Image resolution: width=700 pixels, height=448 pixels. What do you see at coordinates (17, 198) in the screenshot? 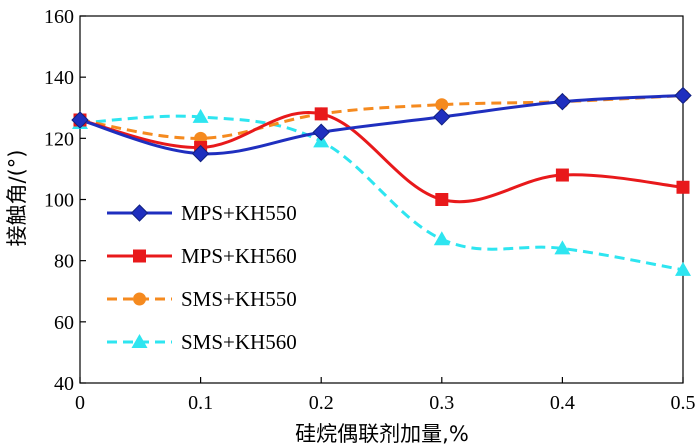
I see `y-axis-title: 接触角/(°)` at bounding box center [17, 198].